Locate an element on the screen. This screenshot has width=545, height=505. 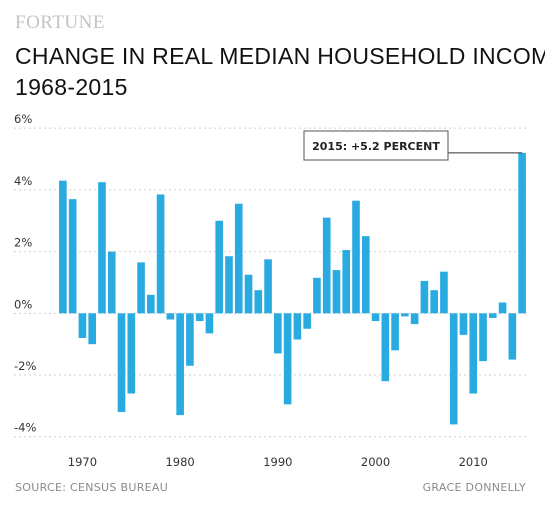
bar-1968 is located at coordinates (63, 247).